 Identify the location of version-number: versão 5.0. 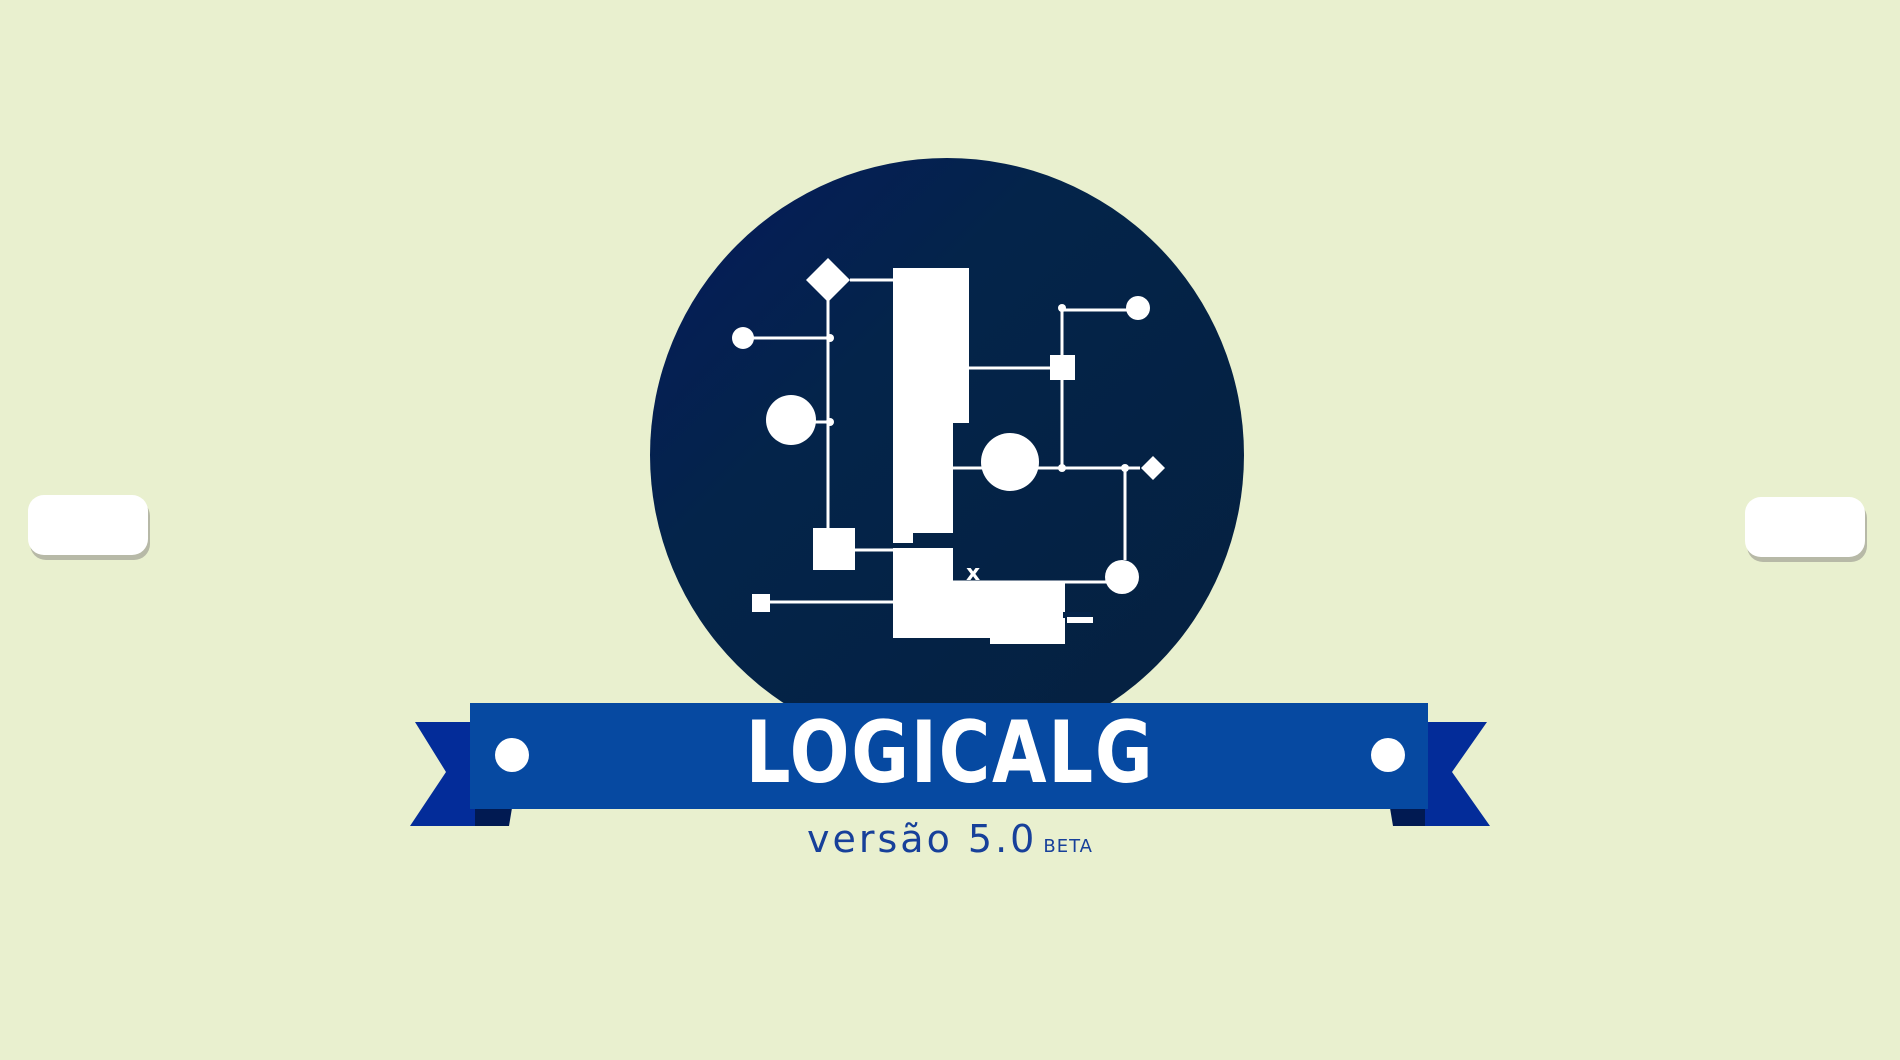
(922, 839).